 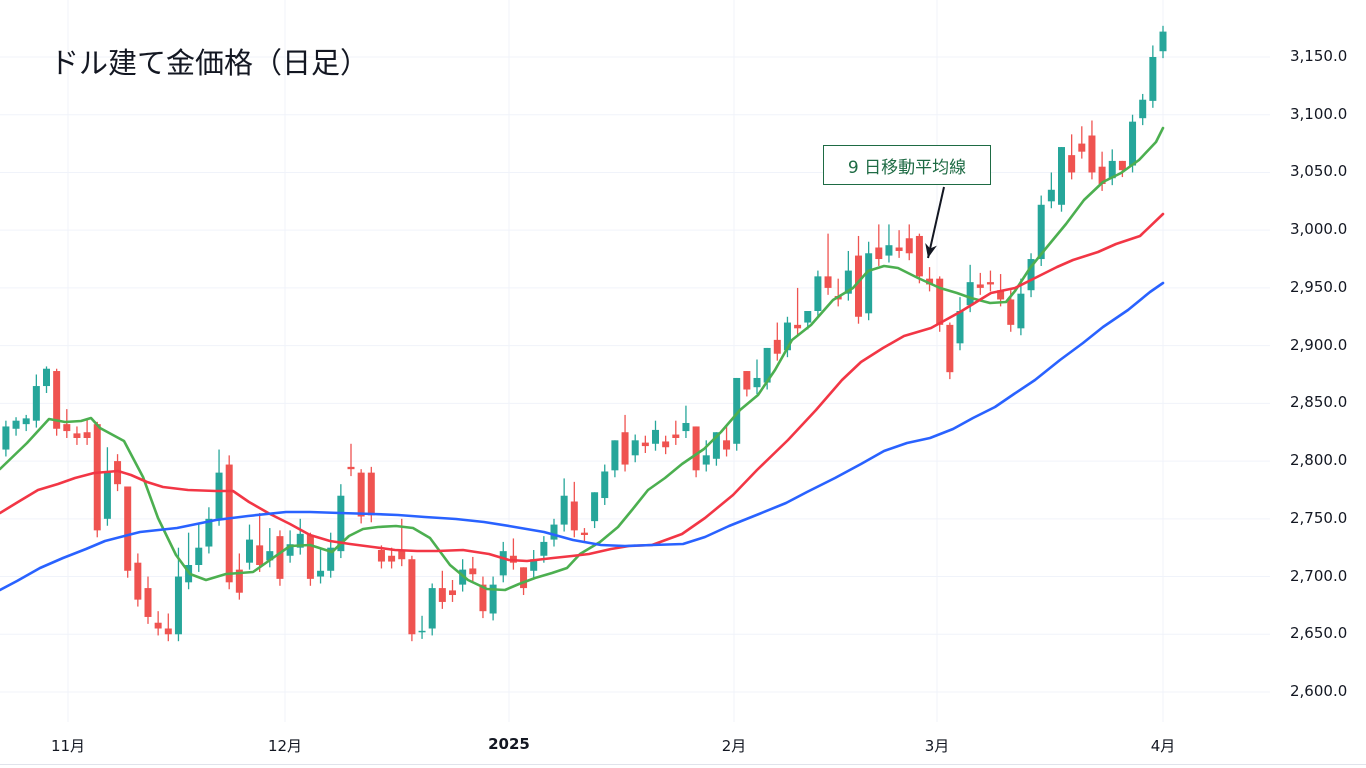 What do you see at coordinates (210, 63) in the screenshot?
I see `chart-title: ドル建て金価格（日足）` at bounding box center [210, 63].